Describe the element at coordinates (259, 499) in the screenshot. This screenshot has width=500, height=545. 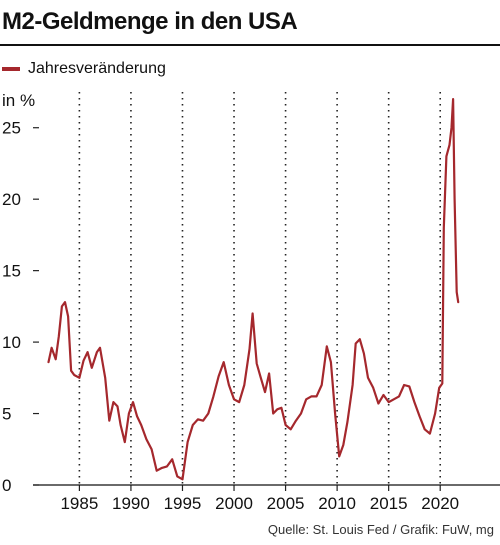
I see `x-axis-ticks: 1985 1990 1995 2000 2005 2010 2015 2020` at that location.